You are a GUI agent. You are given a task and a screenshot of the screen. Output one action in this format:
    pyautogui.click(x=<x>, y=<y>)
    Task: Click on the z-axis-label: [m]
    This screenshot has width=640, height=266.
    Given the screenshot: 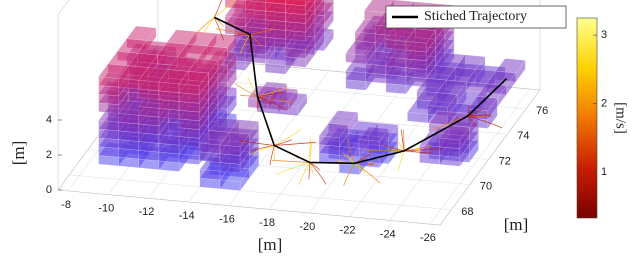 What is the action you would take?
    pyautogui.click(x=18, y=153)
    